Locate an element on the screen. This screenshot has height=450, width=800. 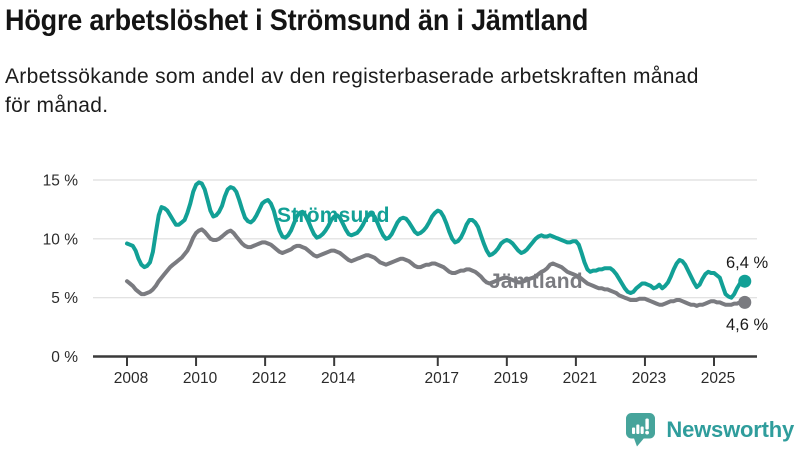
y-axis-label: 5 % is located at coordinates (64, 298).